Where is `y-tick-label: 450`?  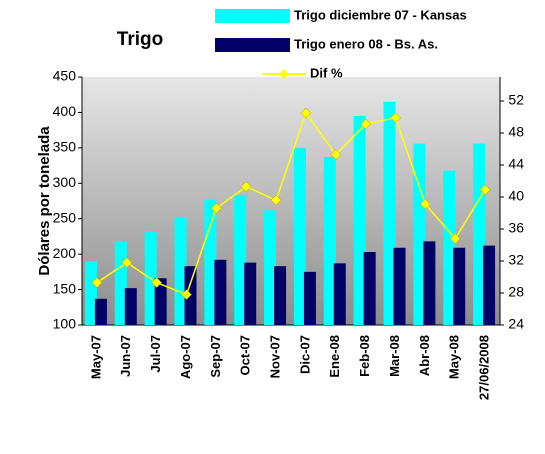 y-tick-label: 450 is located at coordinates (65, 76).